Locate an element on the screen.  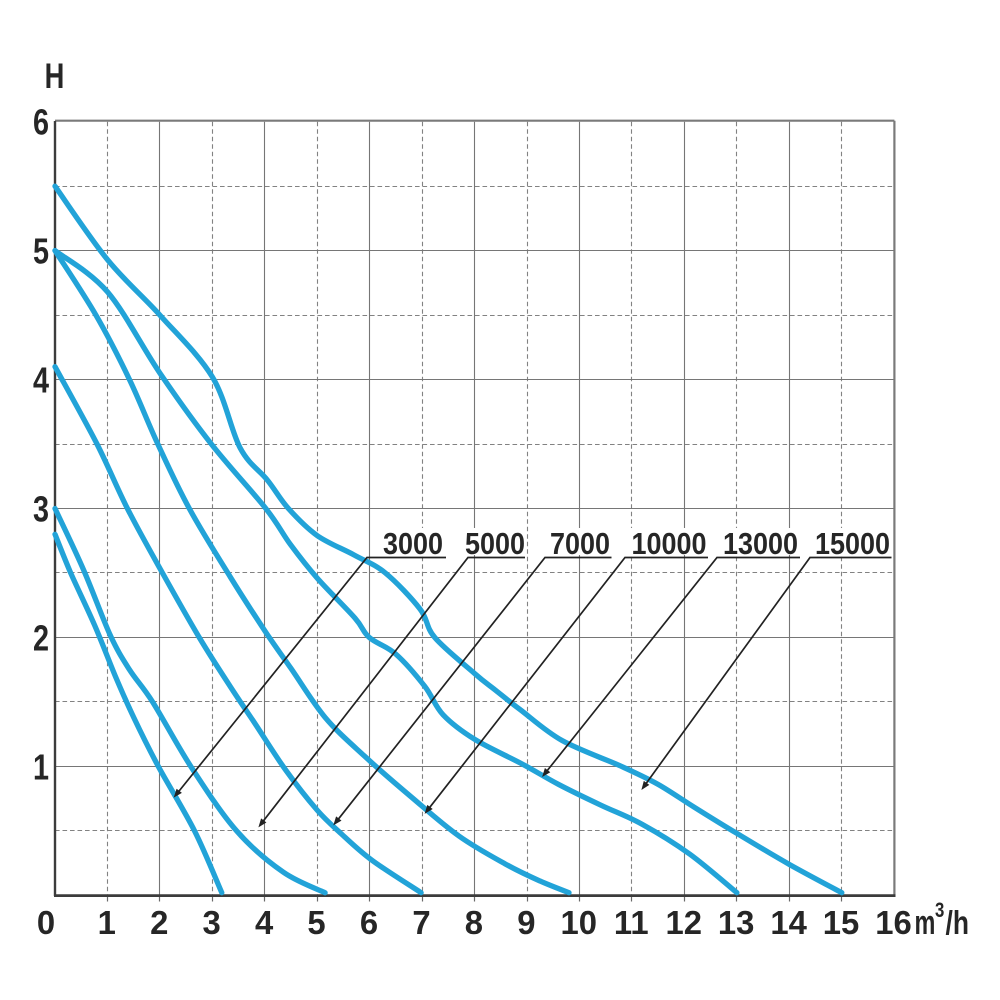
svg-text: 10 is located at coordinates (579, 923).